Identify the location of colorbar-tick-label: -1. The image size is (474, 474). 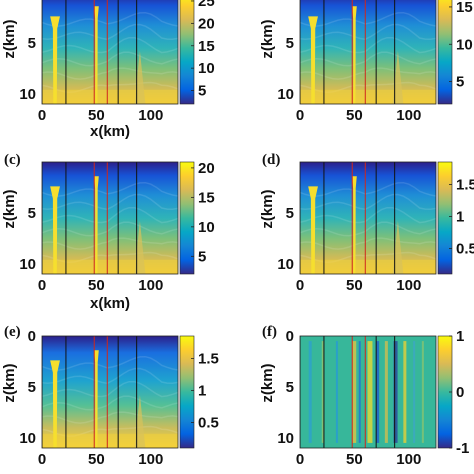
(462, 448).